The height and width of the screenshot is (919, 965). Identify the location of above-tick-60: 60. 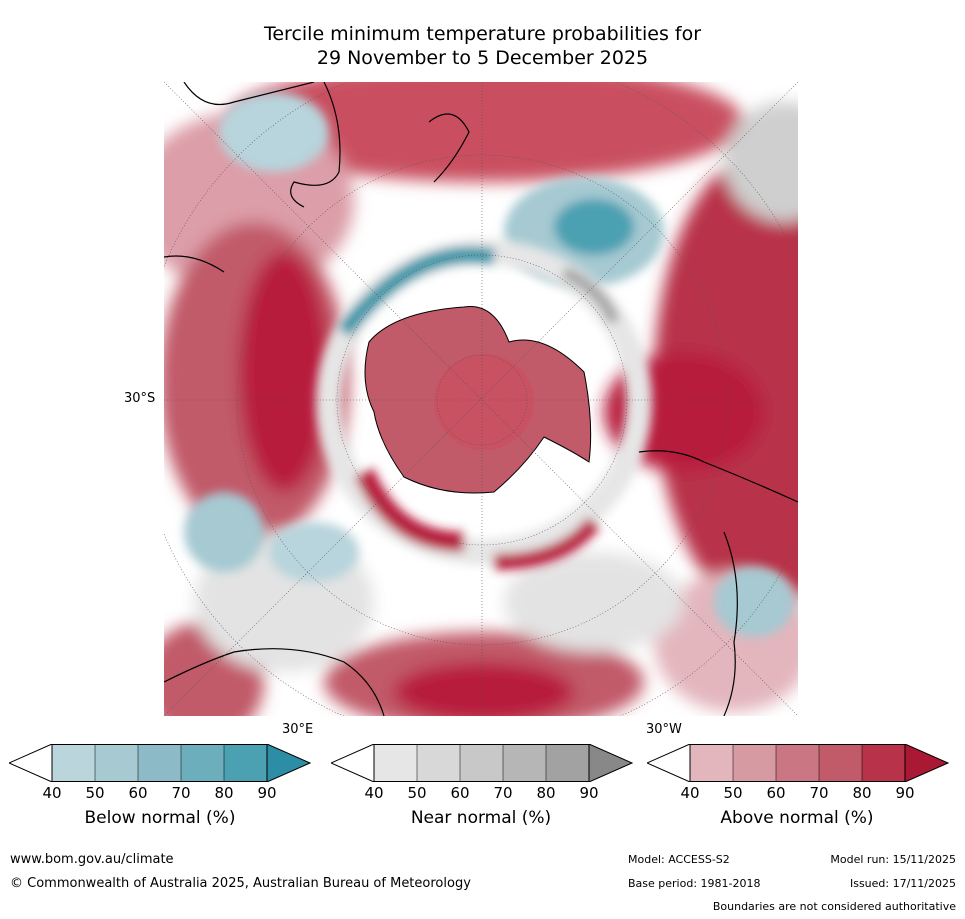
(776, 793).